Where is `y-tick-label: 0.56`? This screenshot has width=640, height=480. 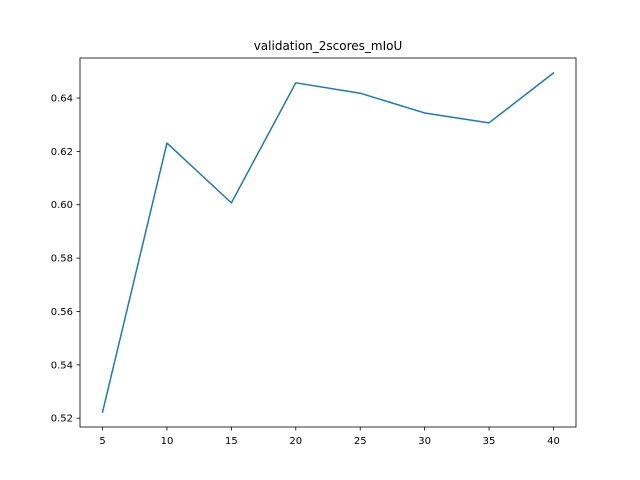 y-tick-label: 0.56 is located at coordinates (62, 312).